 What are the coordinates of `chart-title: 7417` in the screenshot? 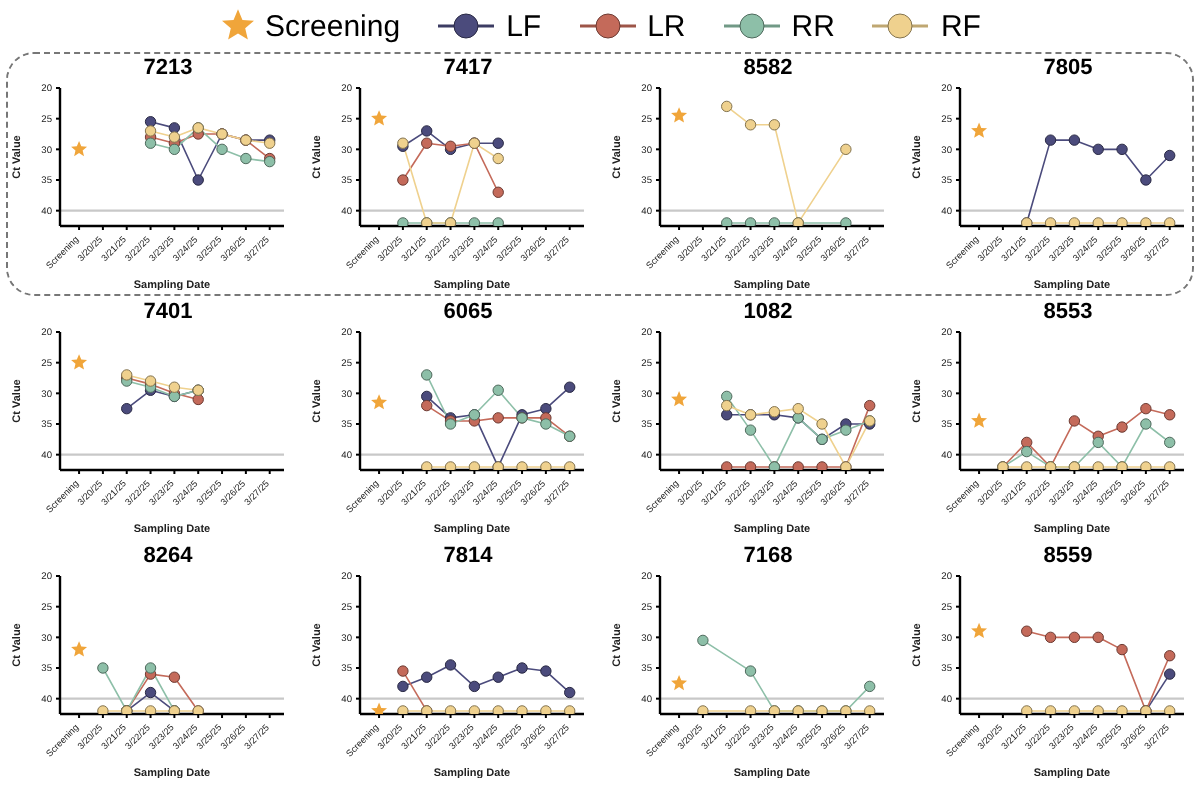 It's located at (468, 69).